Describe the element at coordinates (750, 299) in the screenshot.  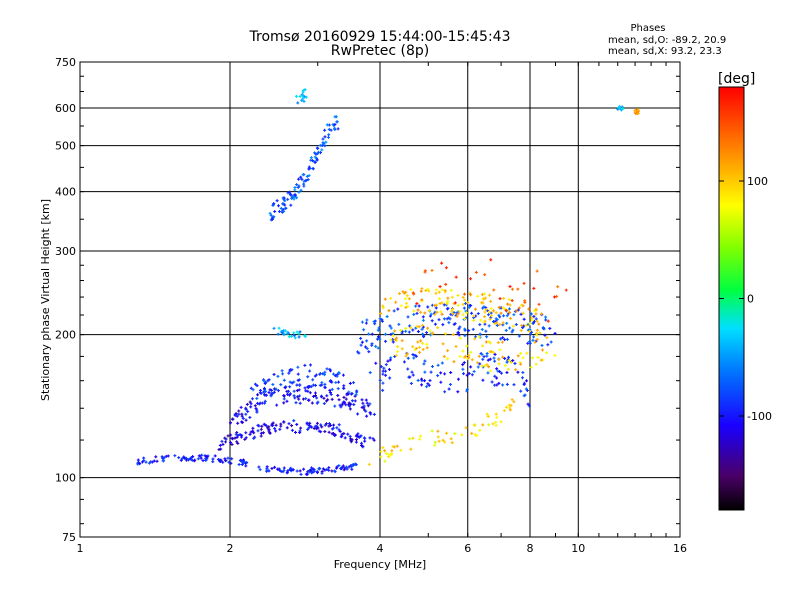
I see `colorbar-tick-label: 0` at that location.